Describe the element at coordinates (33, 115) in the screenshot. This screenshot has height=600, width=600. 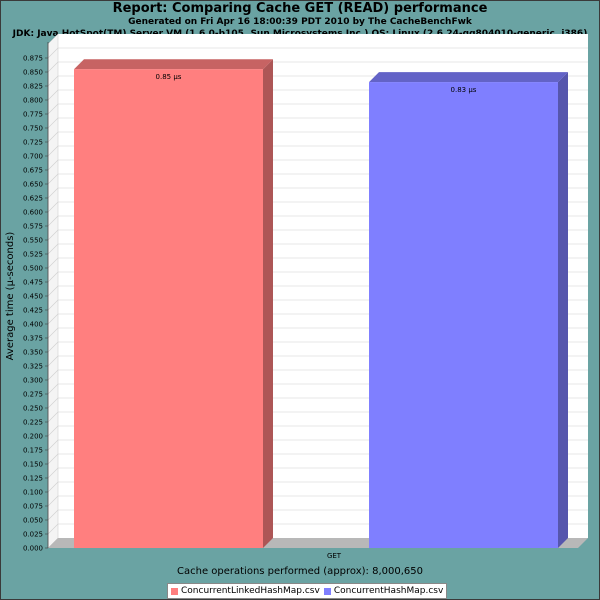
I see `y-tick-label: 0.775` at that location.